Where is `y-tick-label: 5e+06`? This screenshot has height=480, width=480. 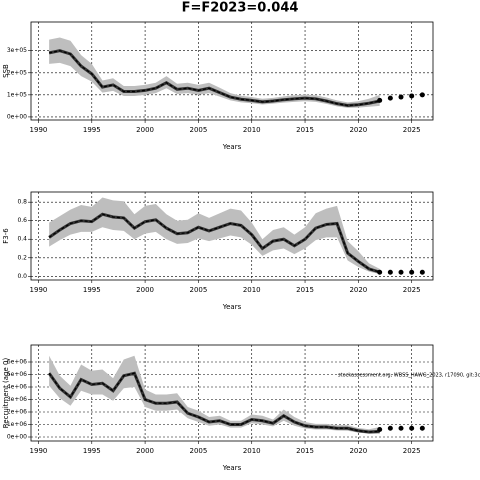 y-tick-label: 5e+06 is located at coordinates (17, 374).